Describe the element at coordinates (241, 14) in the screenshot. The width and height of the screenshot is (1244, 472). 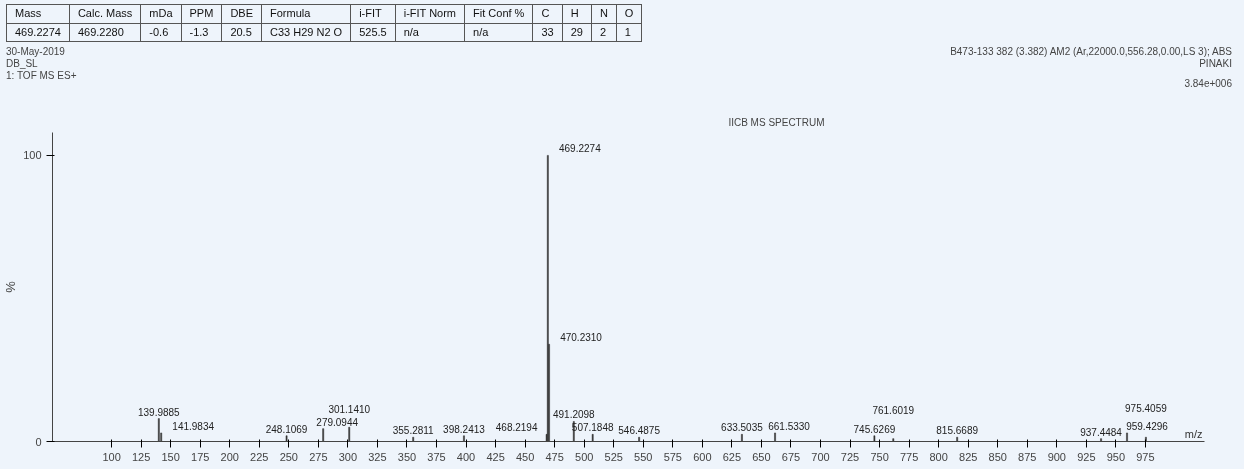
I see `text: DBE` at that location.